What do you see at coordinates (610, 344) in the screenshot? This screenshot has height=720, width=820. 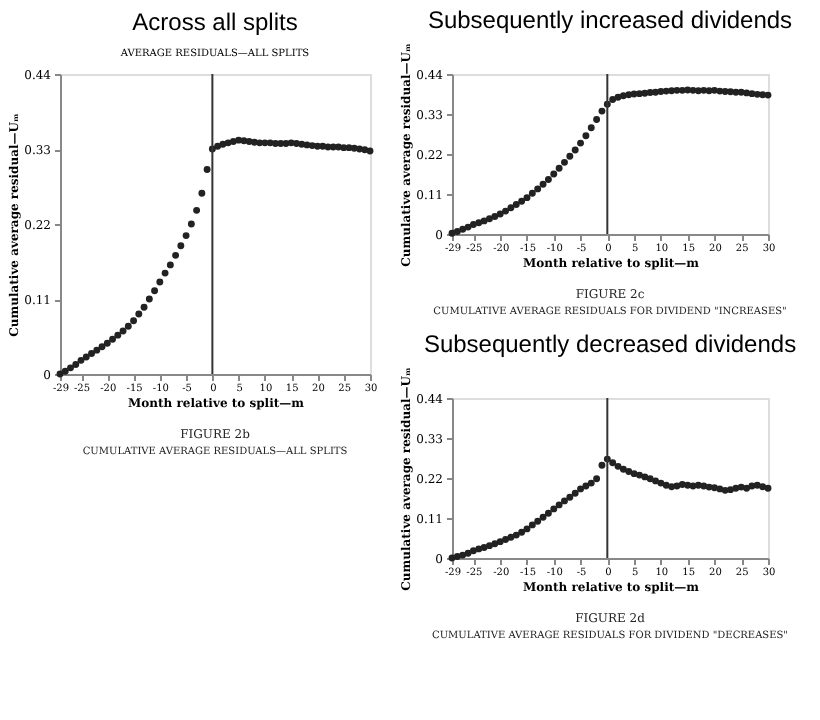 I see `chart-title: Subsequently decreased dividends` at bounding box center [610, 344].